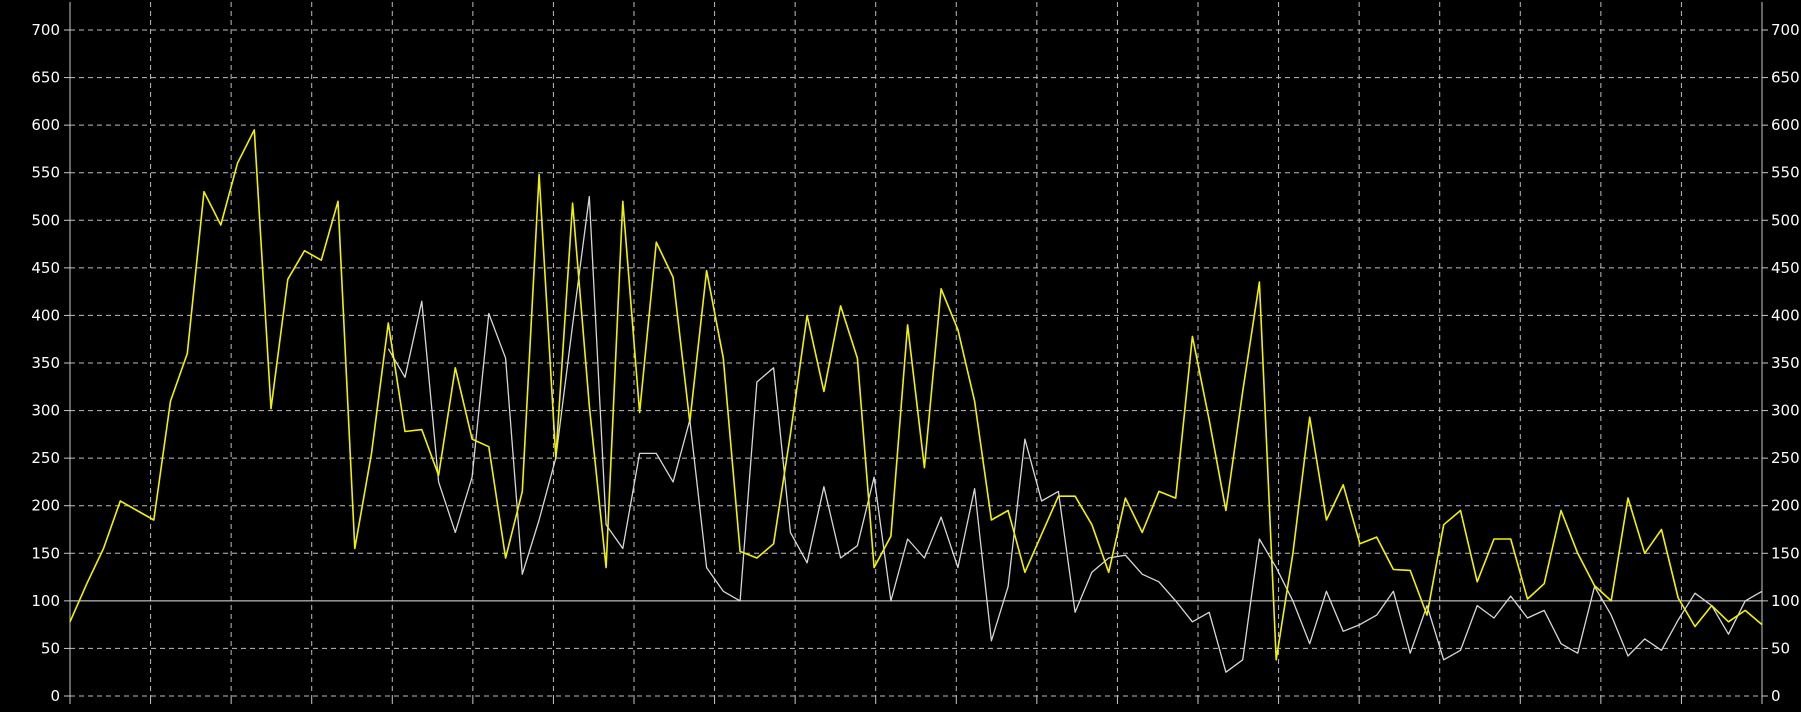 Image resolution: width=1801 pixels, height=712 pixels. Describe the element at coordinates (1776, 696) in the screenshot. I see `right-y-tick-label: 0` at that location.